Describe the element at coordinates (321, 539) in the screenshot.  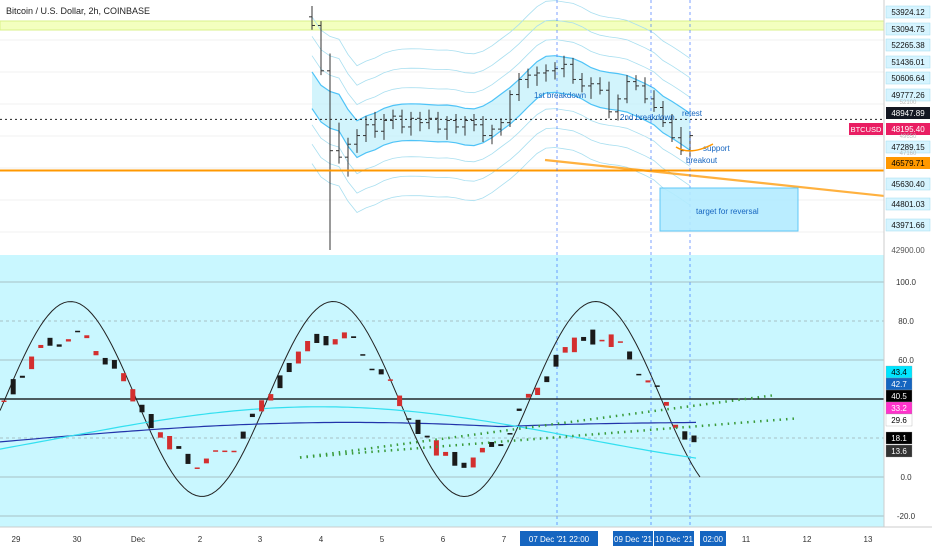
I see `time-axis-label: 4` at that location.